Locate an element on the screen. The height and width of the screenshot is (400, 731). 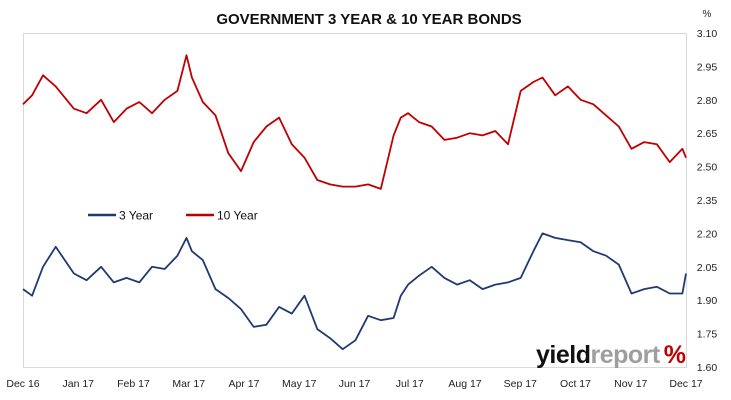
x-tick-label: Feb 17 is located at coordinates (133, 384).